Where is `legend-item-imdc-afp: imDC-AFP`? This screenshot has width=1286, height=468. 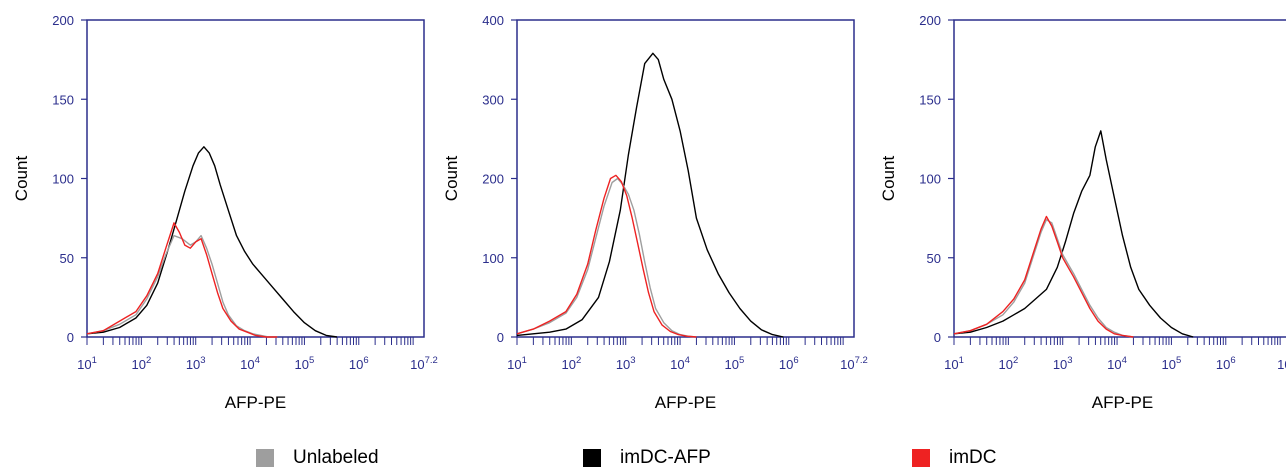
legend-item-imdc-afp: imDC-AFP is located at coordinates (647, 457).